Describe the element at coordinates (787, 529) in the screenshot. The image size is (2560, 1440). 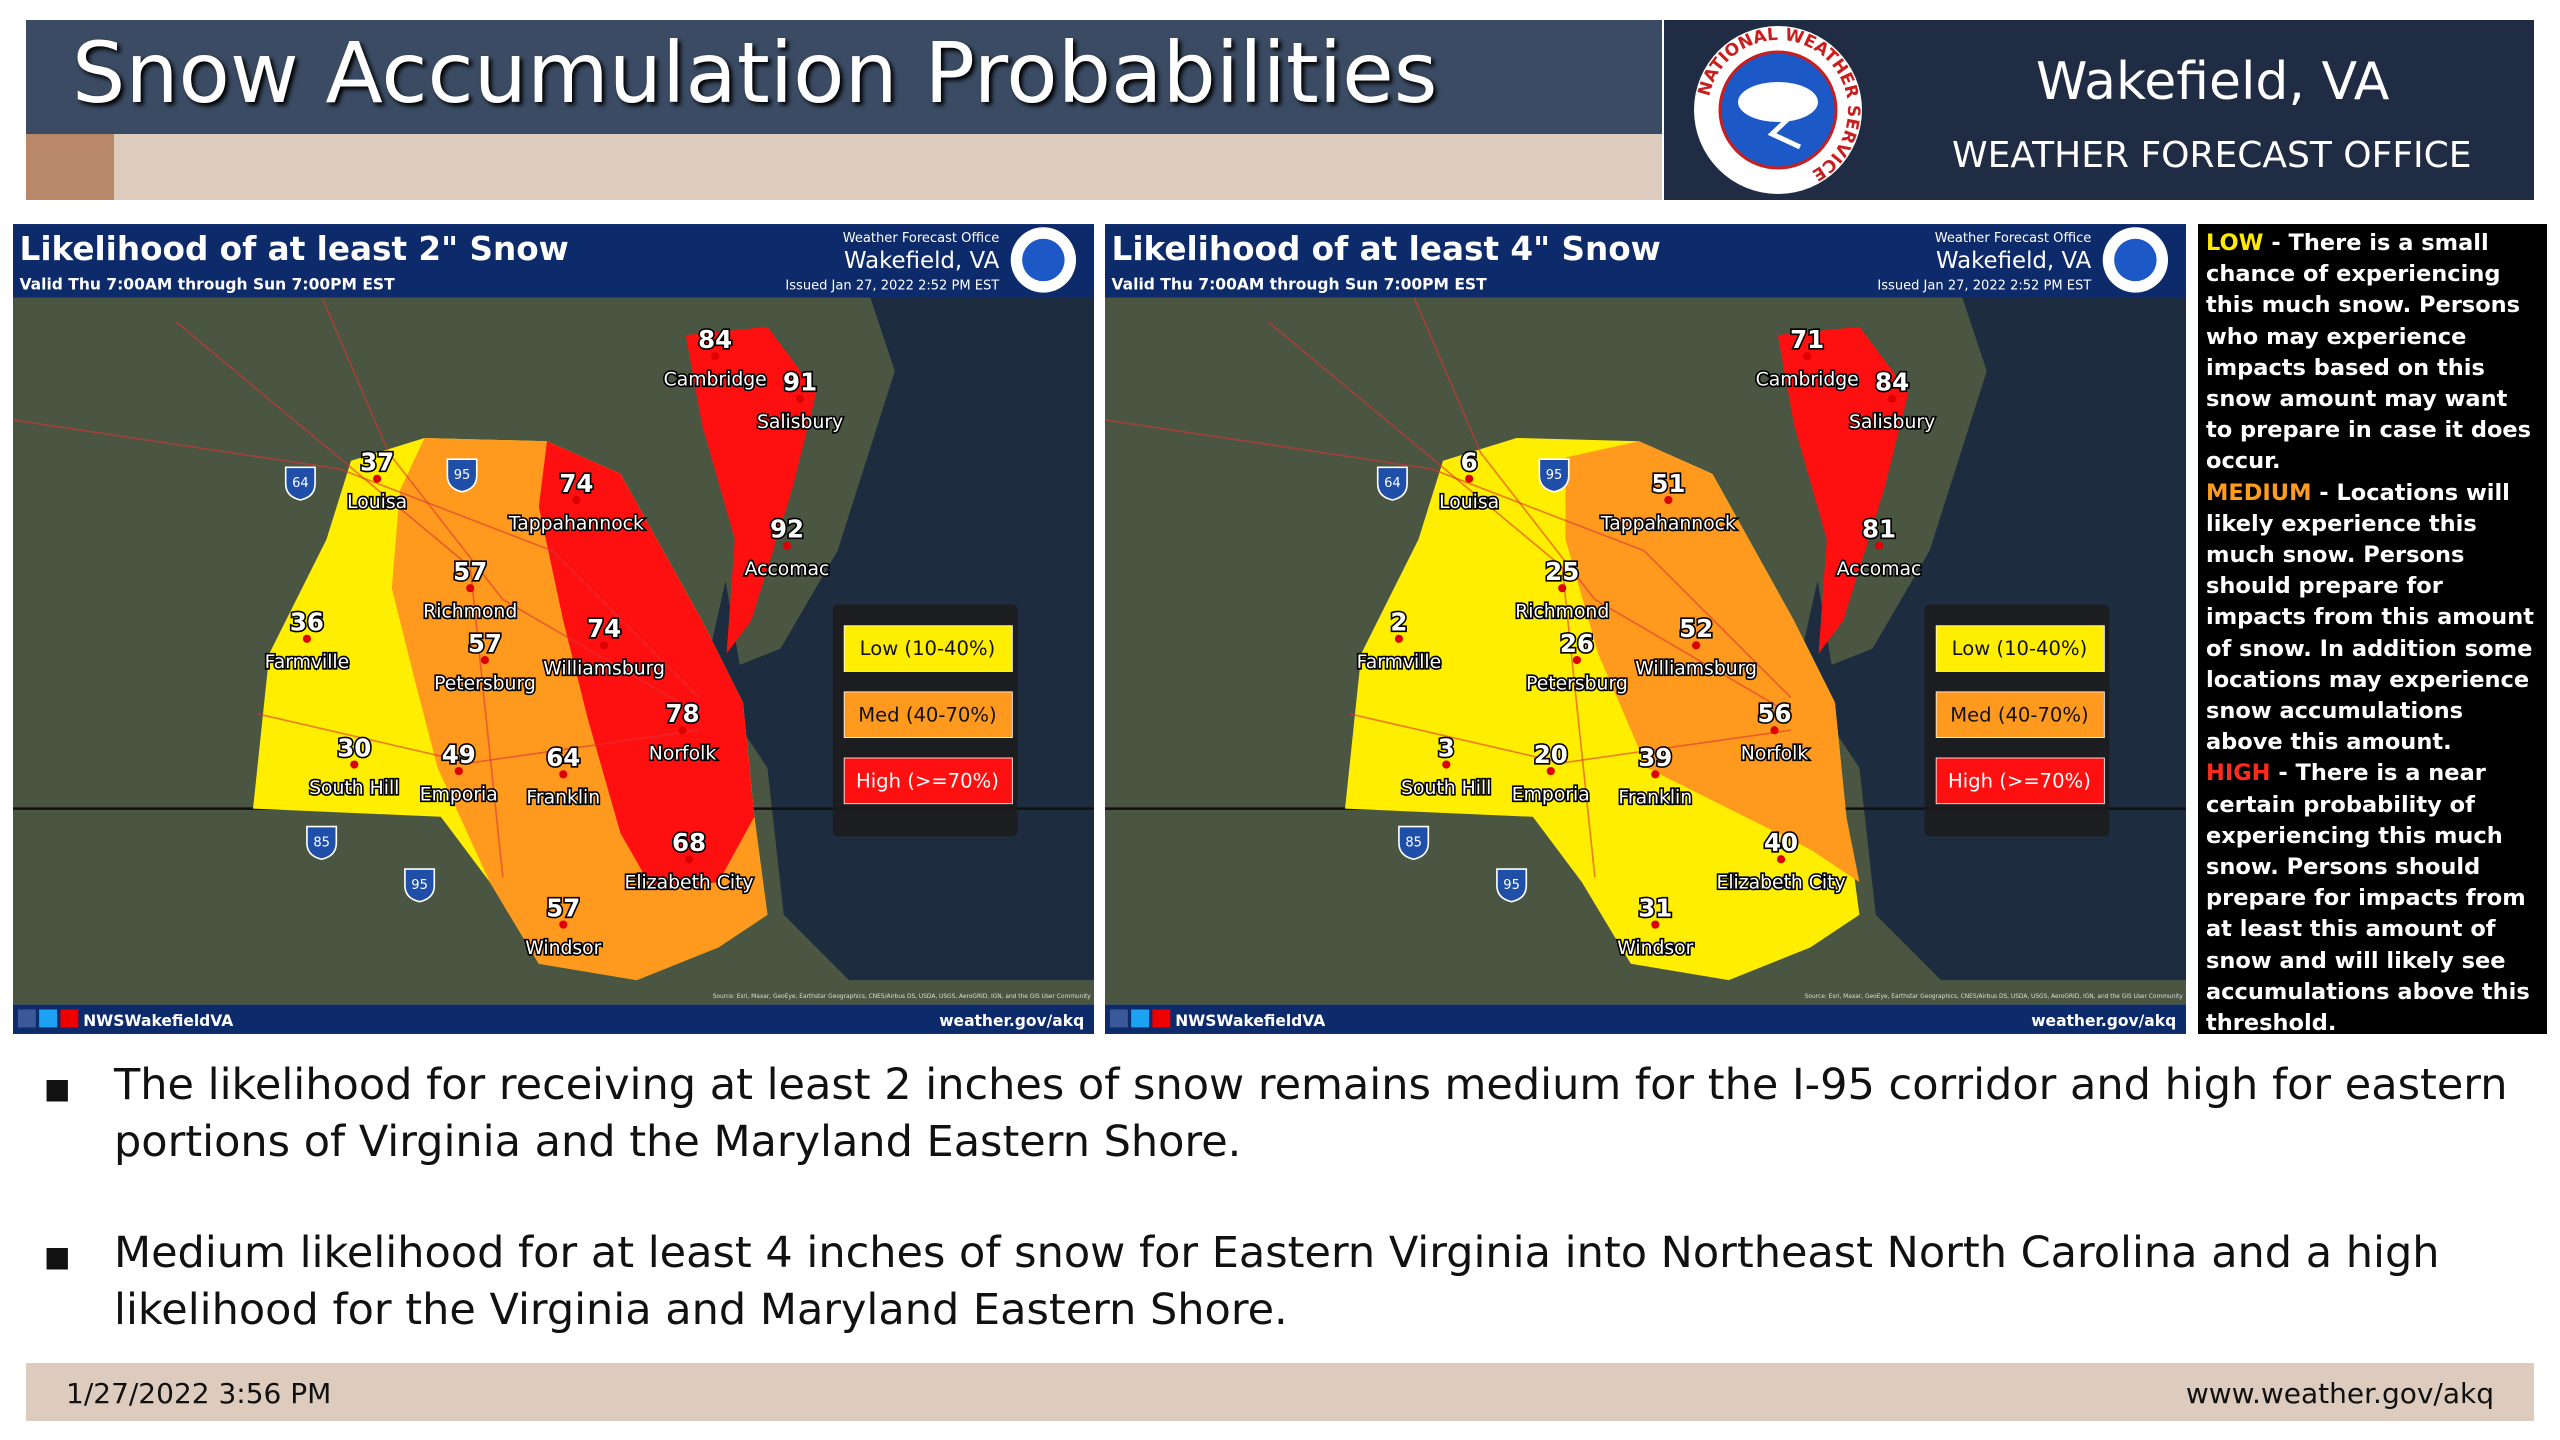
I see `probability-value: 92` at that location.